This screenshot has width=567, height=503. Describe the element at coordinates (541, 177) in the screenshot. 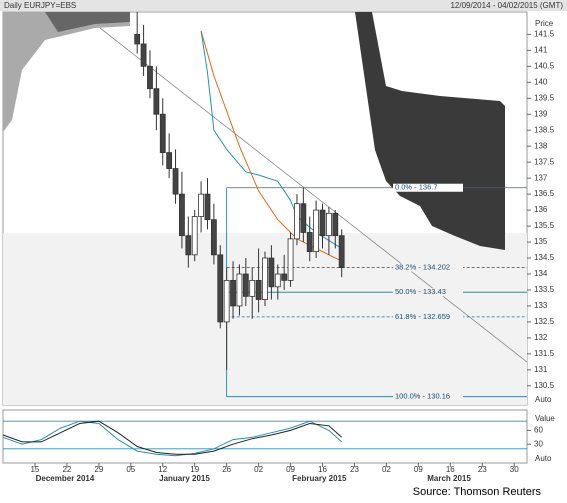

I see `y-tick-label: 137` at that location.